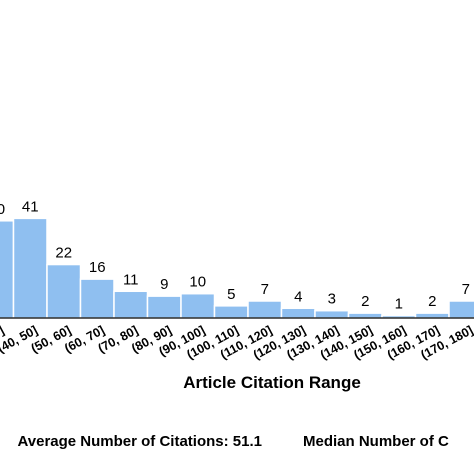 The height and width of the screenshot is (474, 474). I want to click on bar-value-label: 4, so click(298, 296).